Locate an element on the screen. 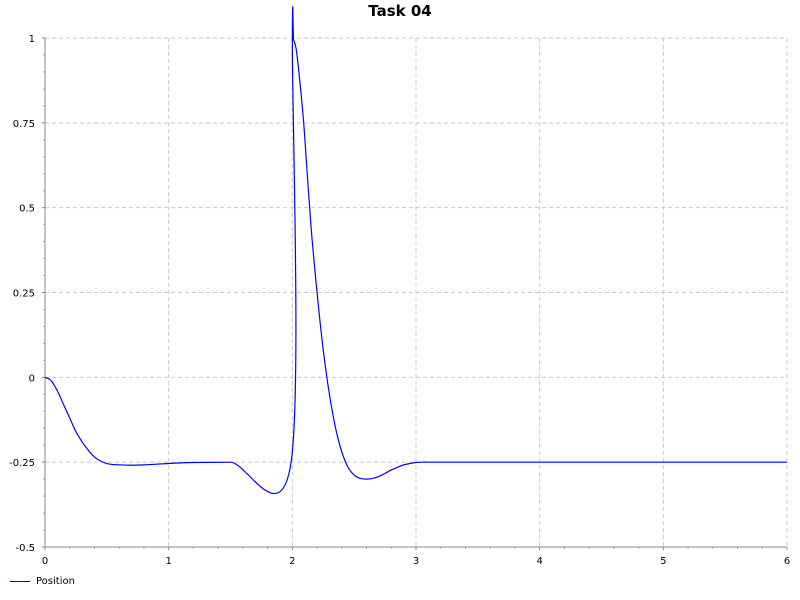 Image resolution: width=800 pixels, height=600 pixels. x-tick-label: 6 is located at coordinates (787, 561).